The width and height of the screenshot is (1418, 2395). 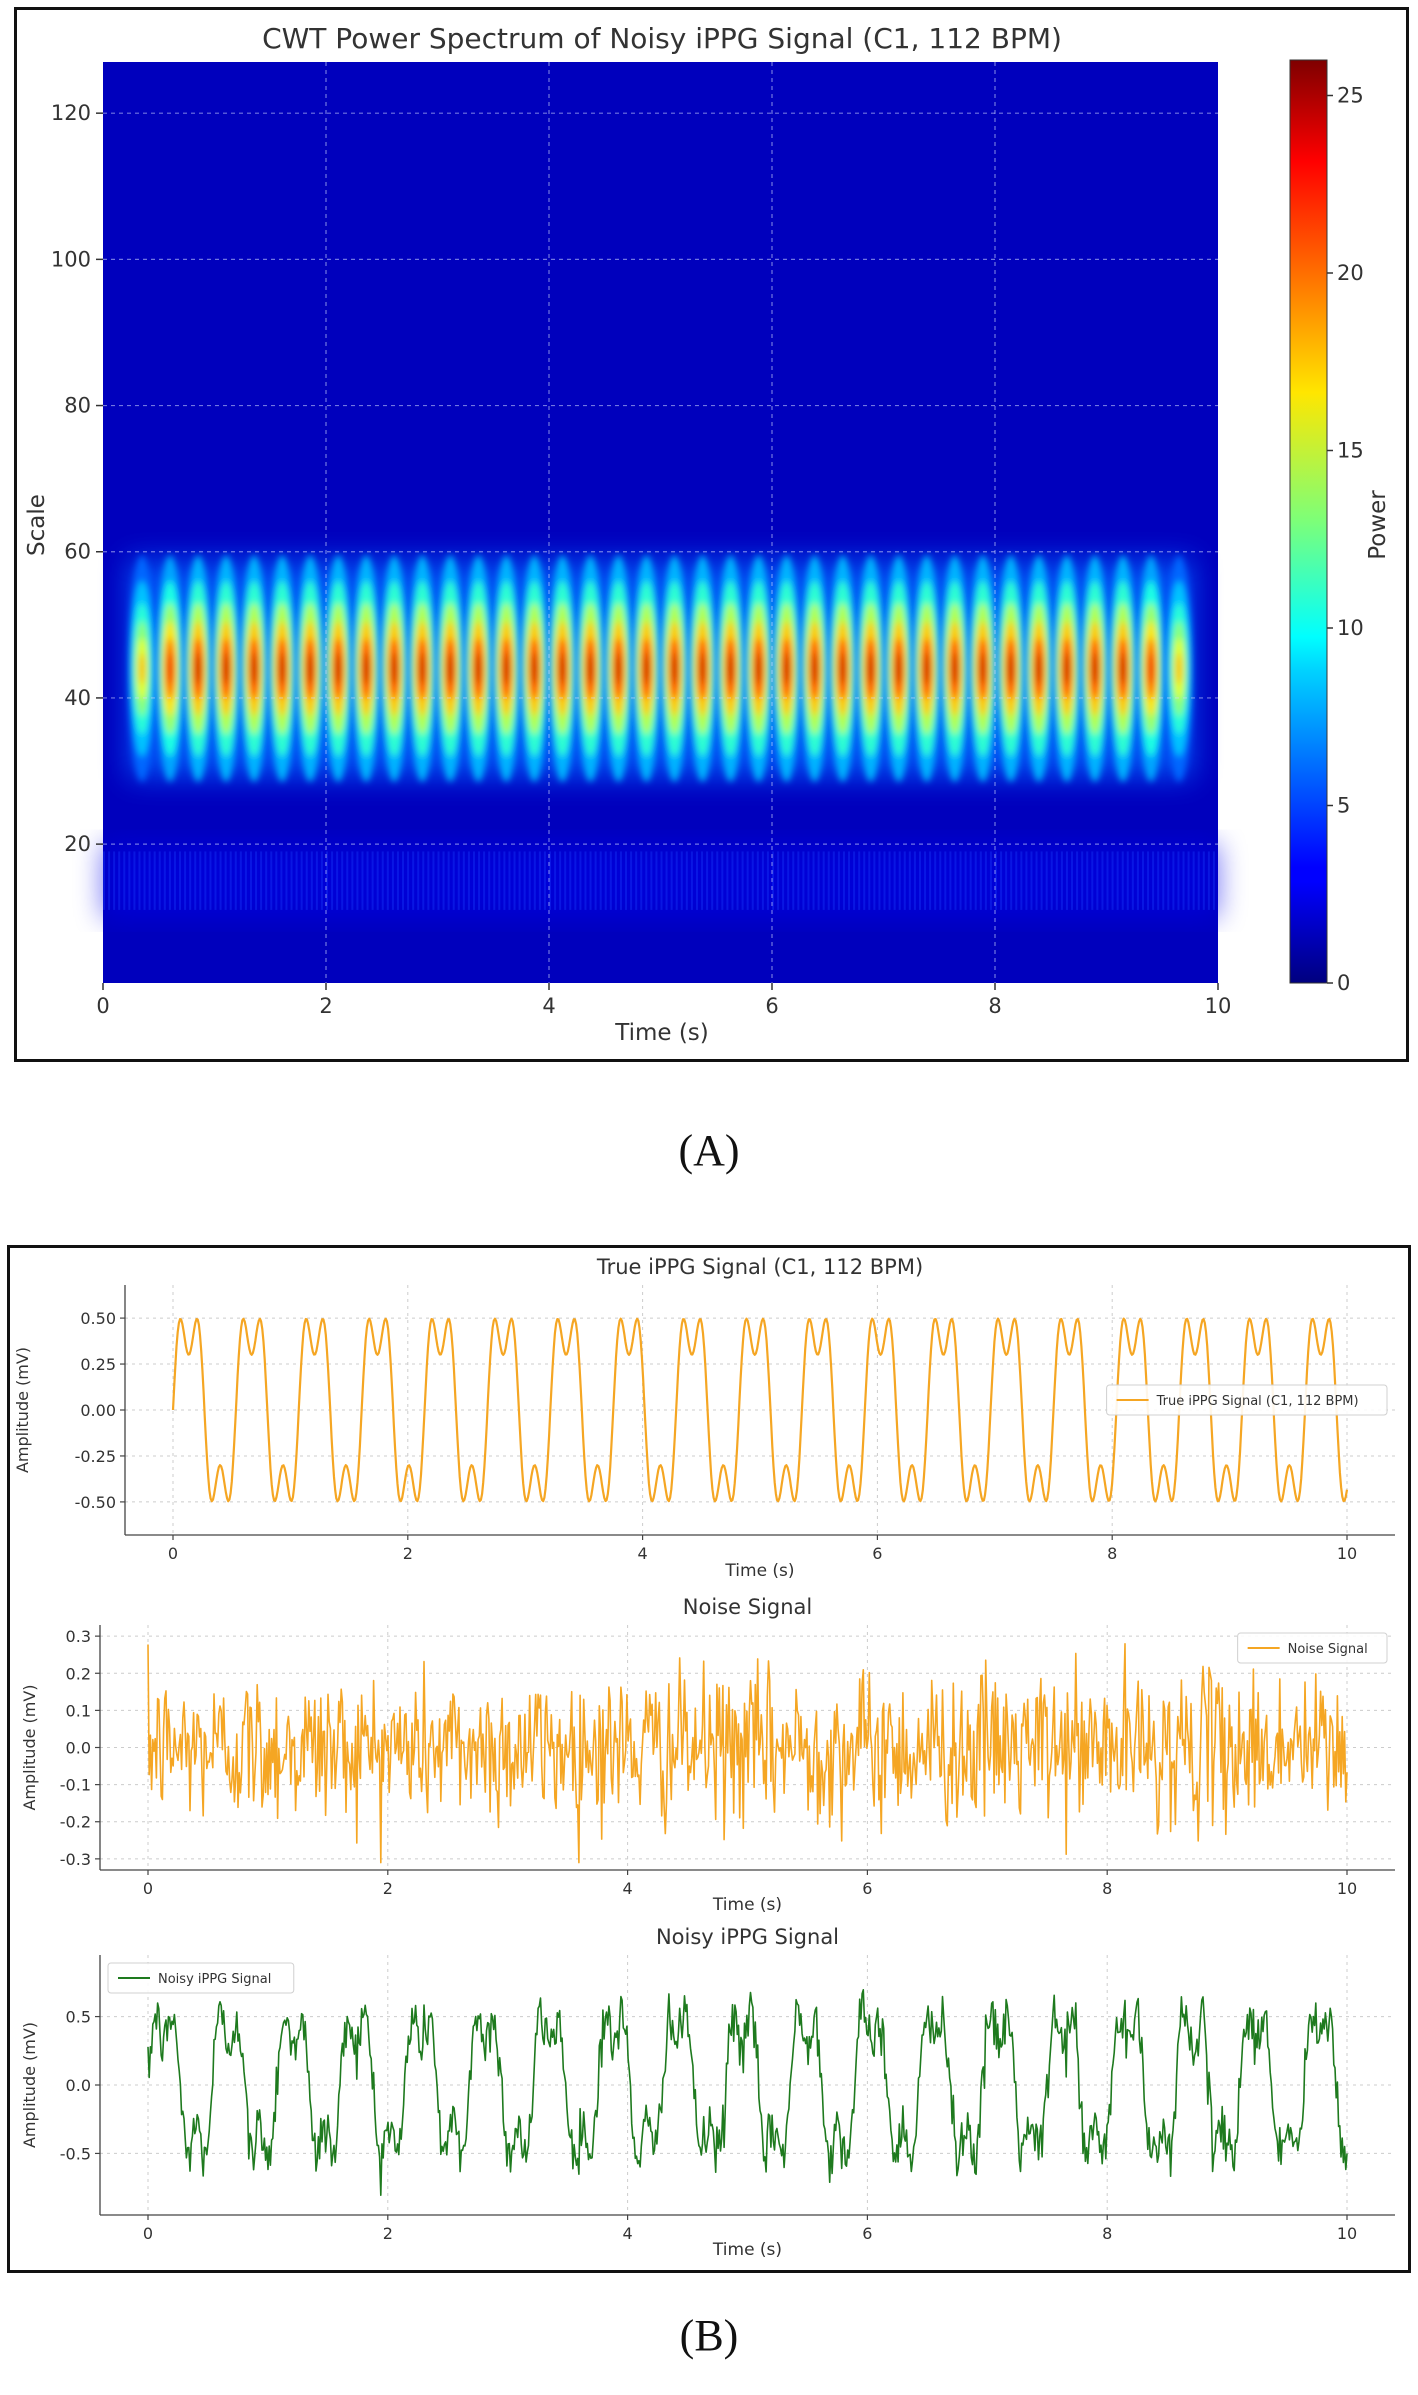 What do you see at coordinates (78, 1673) in the screenshot?
I see `ytick-label: 0.2` at bounding box center [78, 1673].